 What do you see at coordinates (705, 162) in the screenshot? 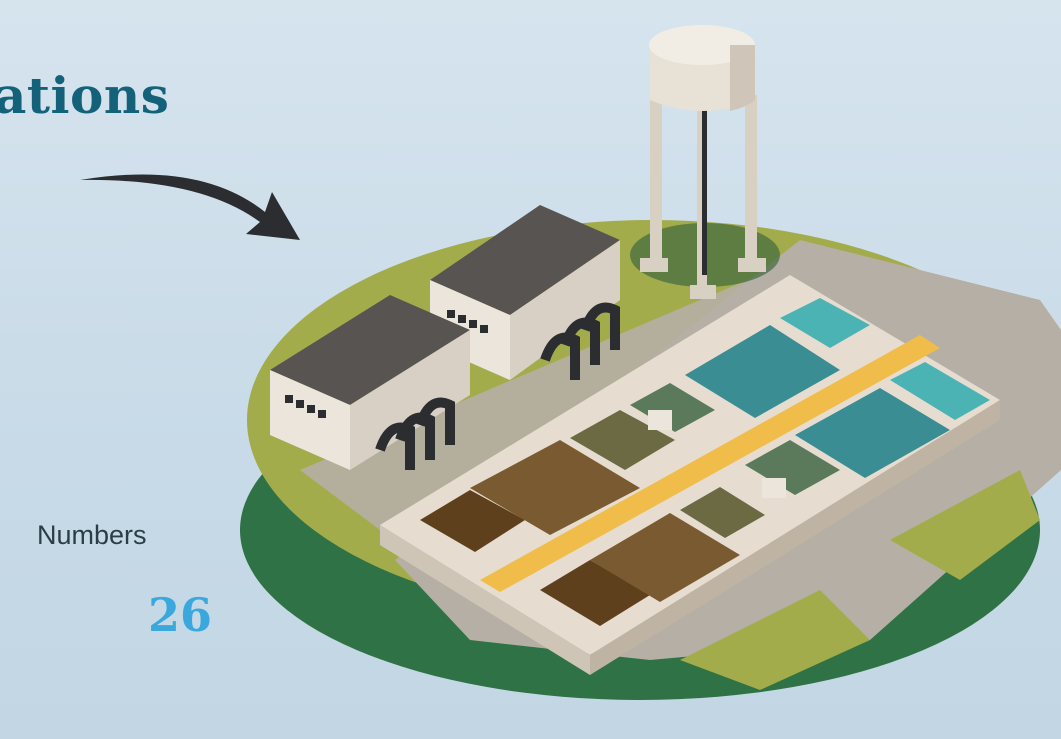
I see `water-tower` at bounding box center [705, 162].